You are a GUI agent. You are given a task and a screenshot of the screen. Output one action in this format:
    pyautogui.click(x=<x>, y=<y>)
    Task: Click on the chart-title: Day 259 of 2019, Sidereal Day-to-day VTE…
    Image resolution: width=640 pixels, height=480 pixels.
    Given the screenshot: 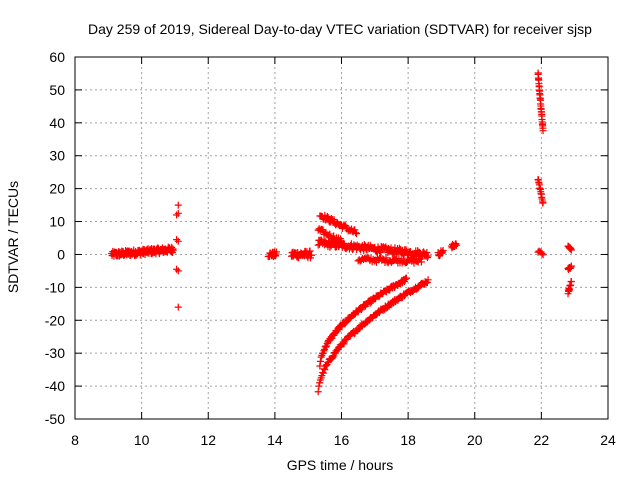 What is the action you would take?
    pyautogui.click(x=340, y=29)
    